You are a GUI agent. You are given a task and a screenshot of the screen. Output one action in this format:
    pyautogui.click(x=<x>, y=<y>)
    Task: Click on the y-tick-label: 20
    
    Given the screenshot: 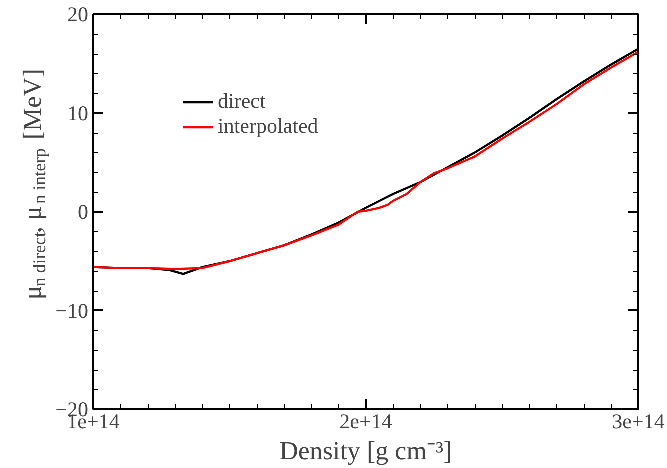 What is the action you would take?
    pyautogui.click(x=78, y=14)
    